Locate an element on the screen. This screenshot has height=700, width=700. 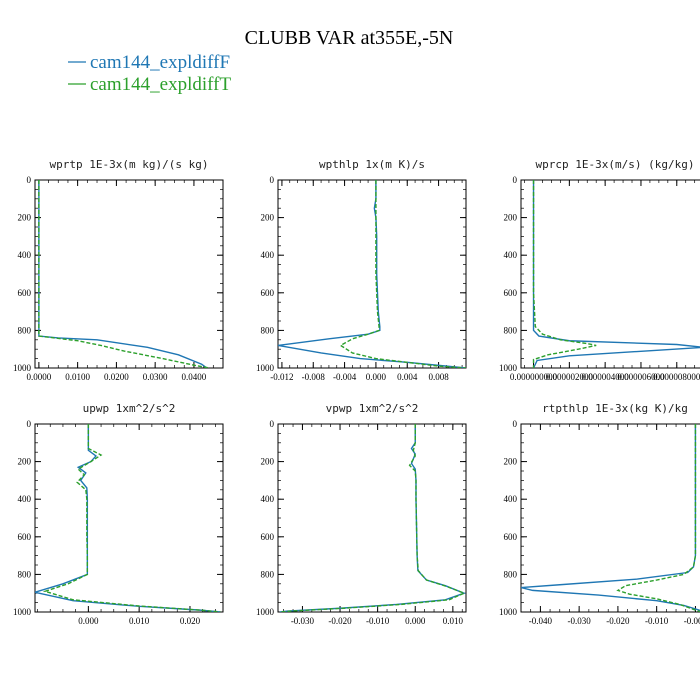
x-tick-label: 0.0100 is located at coordinates (77, 377).